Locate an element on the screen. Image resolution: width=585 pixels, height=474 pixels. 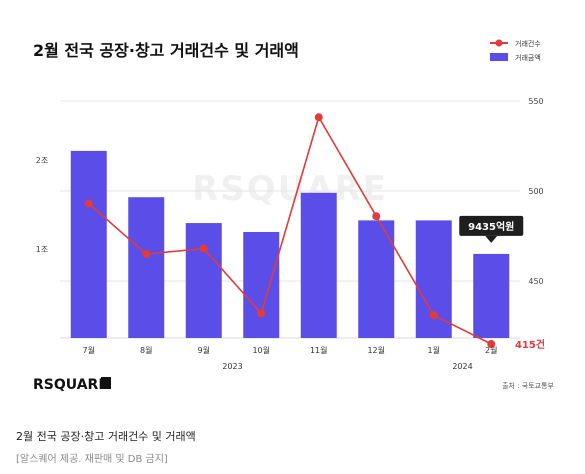
brand-logo: RSQUARE is located at coordinates (72, 385).